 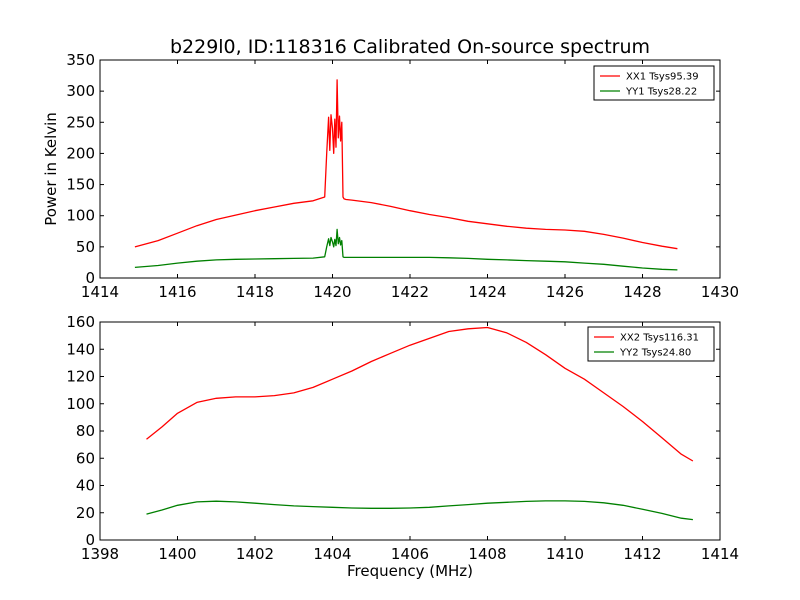 What do you see at coordinates (100, 554) in the screenshot?
I see `x-tick-label: 1398` at bounding box center [100, 554].